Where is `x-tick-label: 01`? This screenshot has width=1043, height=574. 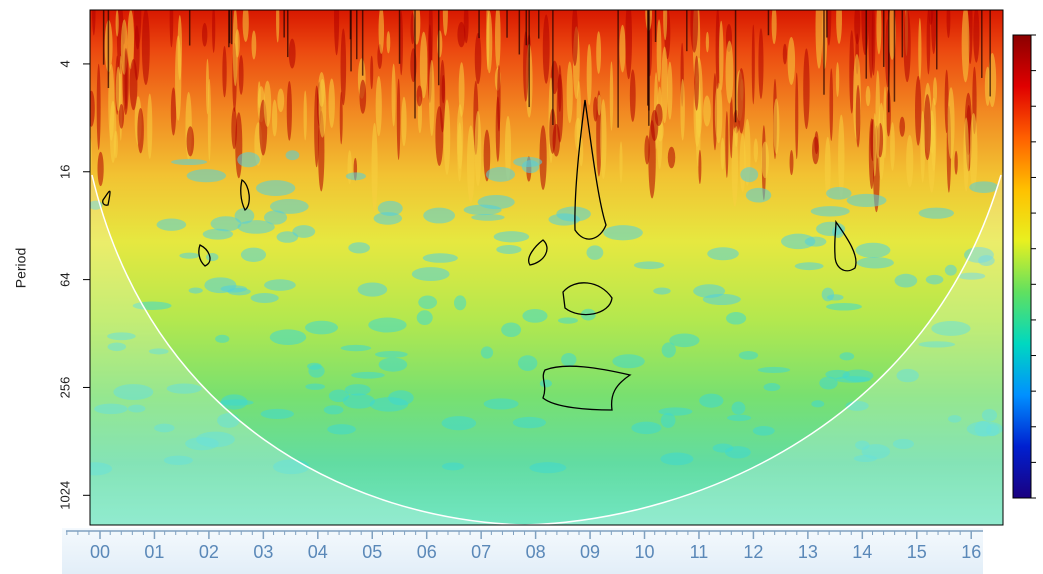 x-tick-label: 01 is located at coordinates (154, 552).